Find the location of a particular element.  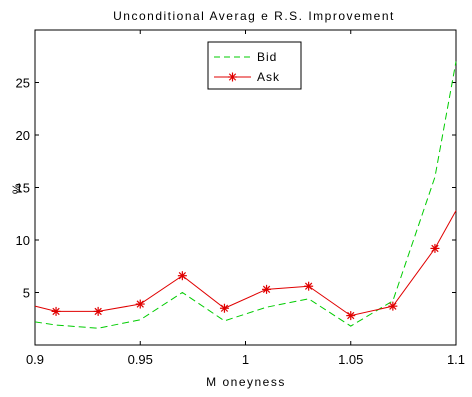

x-tick-label: 0.95 is located at coordinates (140, 359).